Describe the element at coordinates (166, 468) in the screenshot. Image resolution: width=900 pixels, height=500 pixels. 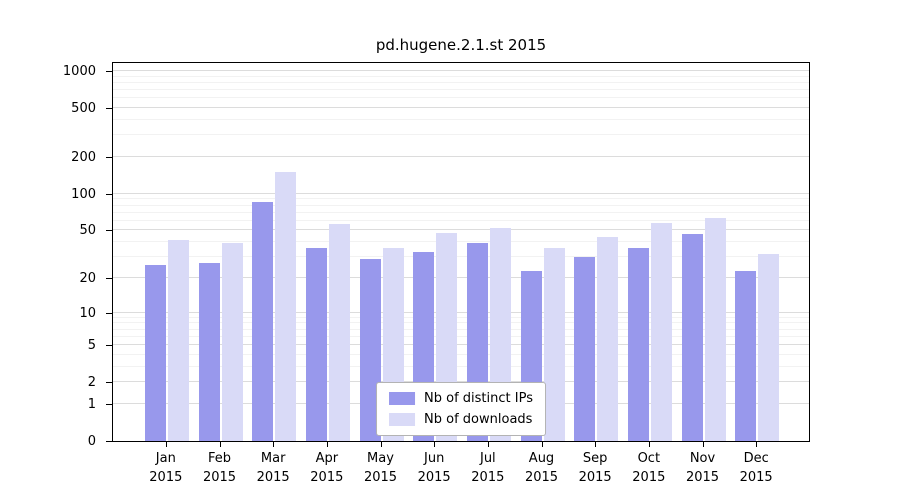
I see `x-tick-label: Jan 2015` at that location.